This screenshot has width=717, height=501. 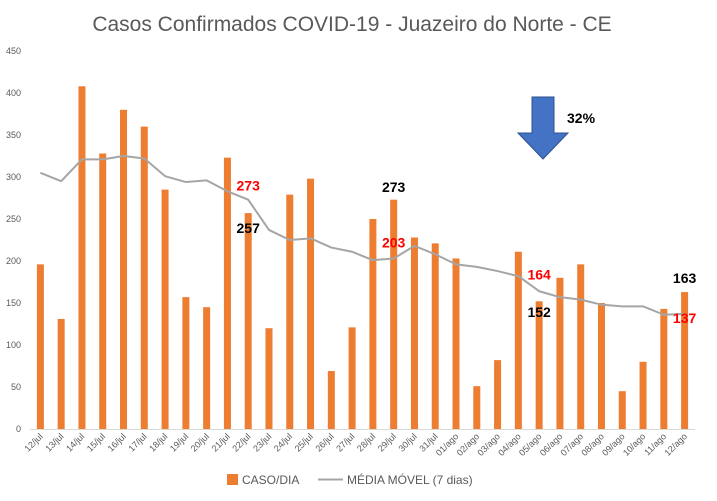 I want to click on x-tick-label: 13/jul, so click(x=54, y=442).